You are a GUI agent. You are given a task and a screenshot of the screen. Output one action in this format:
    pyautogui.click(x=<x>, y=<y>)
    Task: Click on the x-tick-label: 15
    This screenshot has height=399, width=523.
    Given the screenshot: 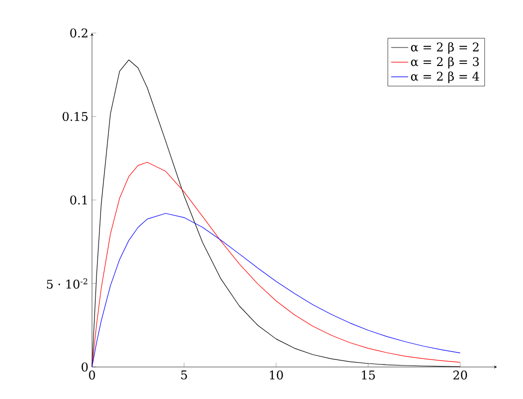 What is the action you would take?
    pyautogui.click(x=368, y=375)
    